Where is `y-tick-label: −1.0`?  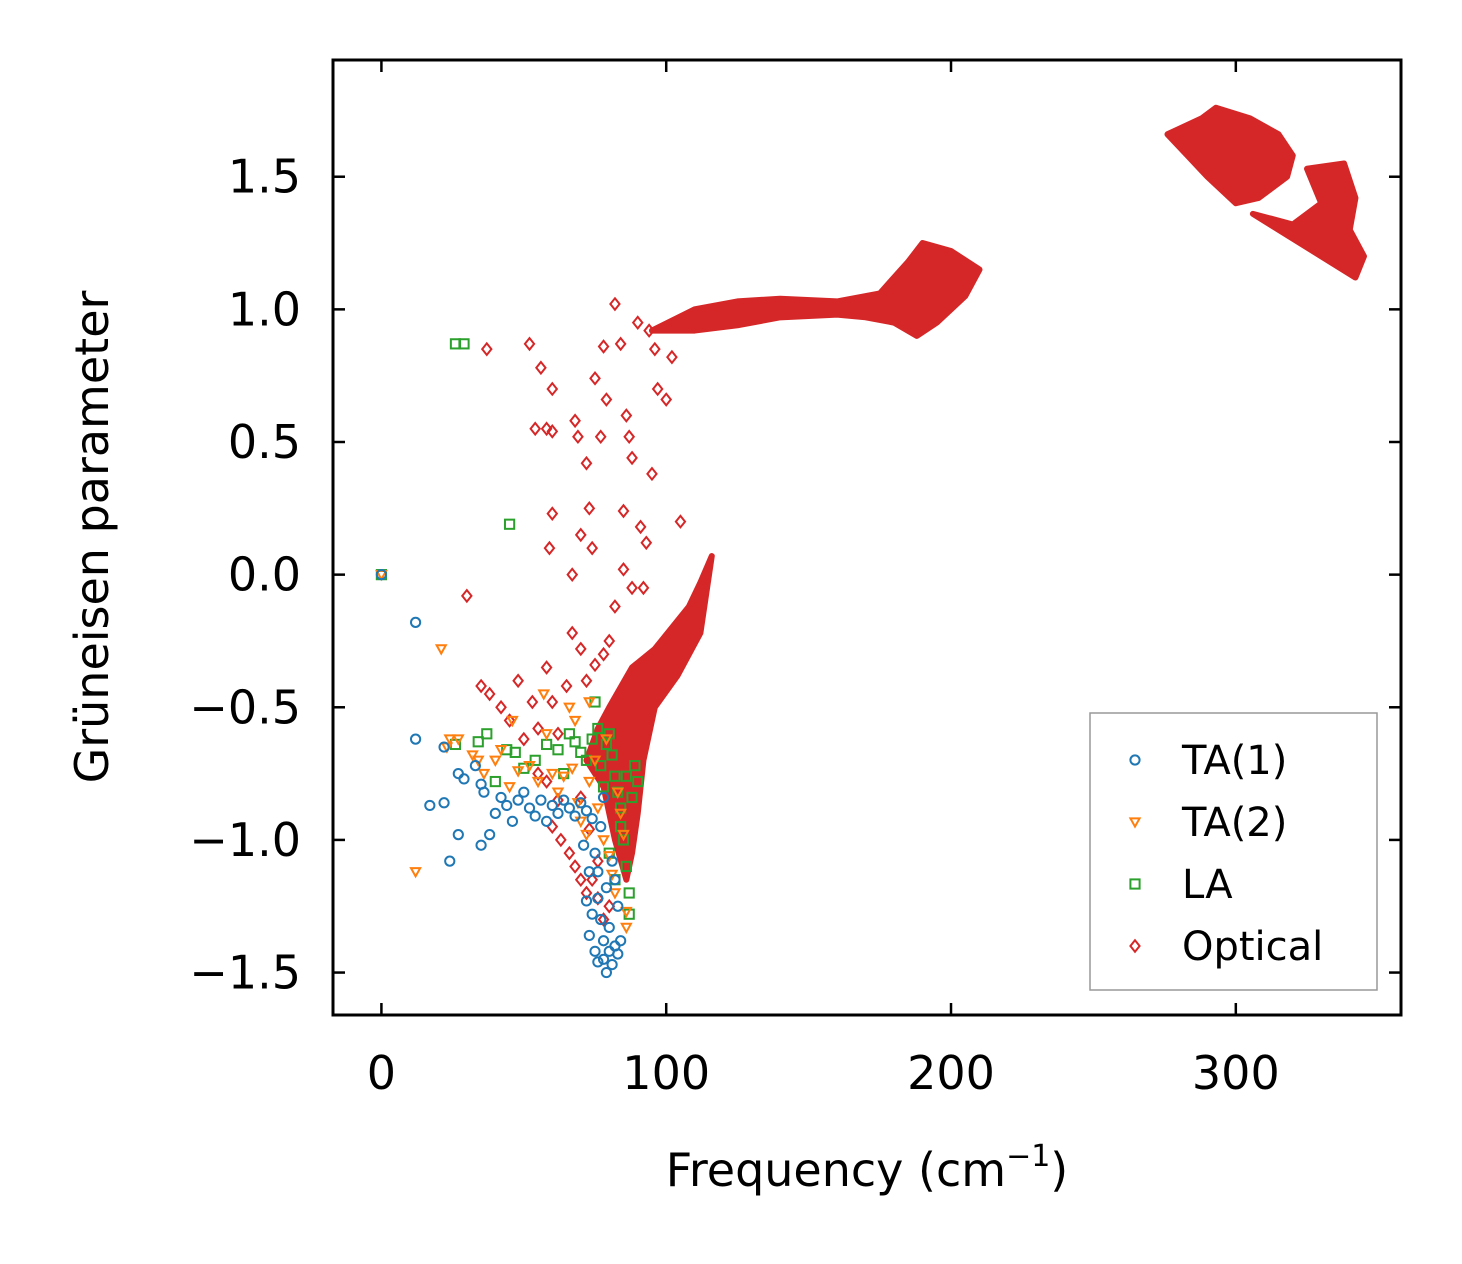
y-tick-label: −1.0 is located at coordinates (245, 840).